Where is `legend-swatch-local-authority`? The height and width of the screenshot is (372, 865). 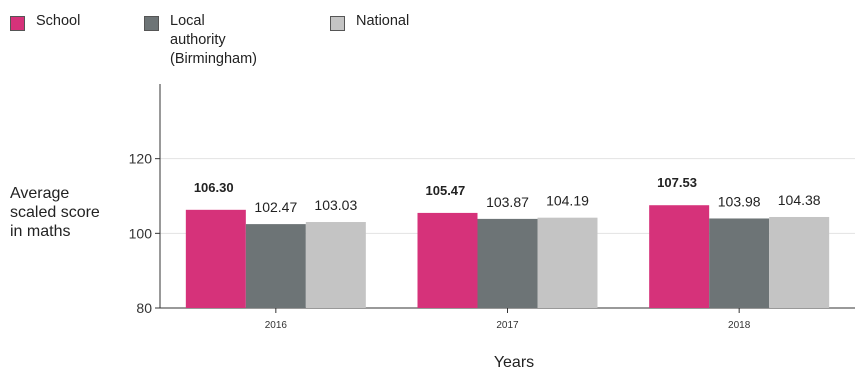 legend-swatch-local-authority is located at coordinates (151, 23).